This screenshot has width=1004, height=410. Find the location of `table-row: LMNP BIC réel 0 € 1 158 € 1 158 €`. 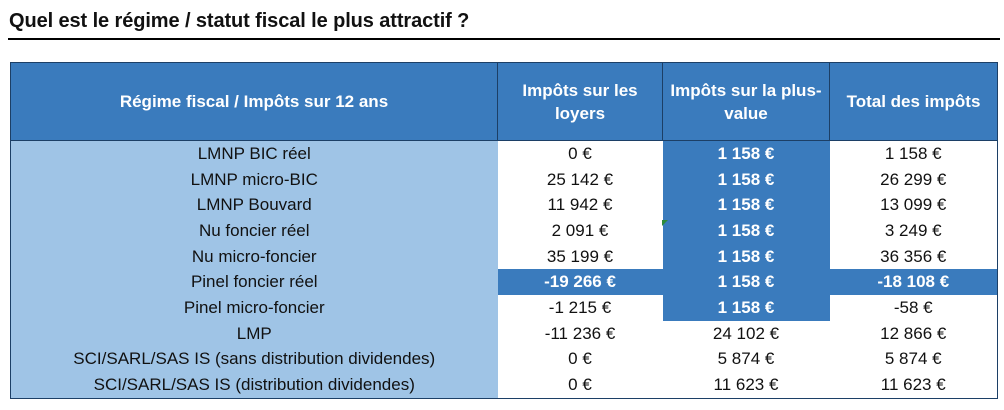

table-row: LMNP BIC réel 0 € 1 158 € 1 158 € is located at coordinates (504, 153).